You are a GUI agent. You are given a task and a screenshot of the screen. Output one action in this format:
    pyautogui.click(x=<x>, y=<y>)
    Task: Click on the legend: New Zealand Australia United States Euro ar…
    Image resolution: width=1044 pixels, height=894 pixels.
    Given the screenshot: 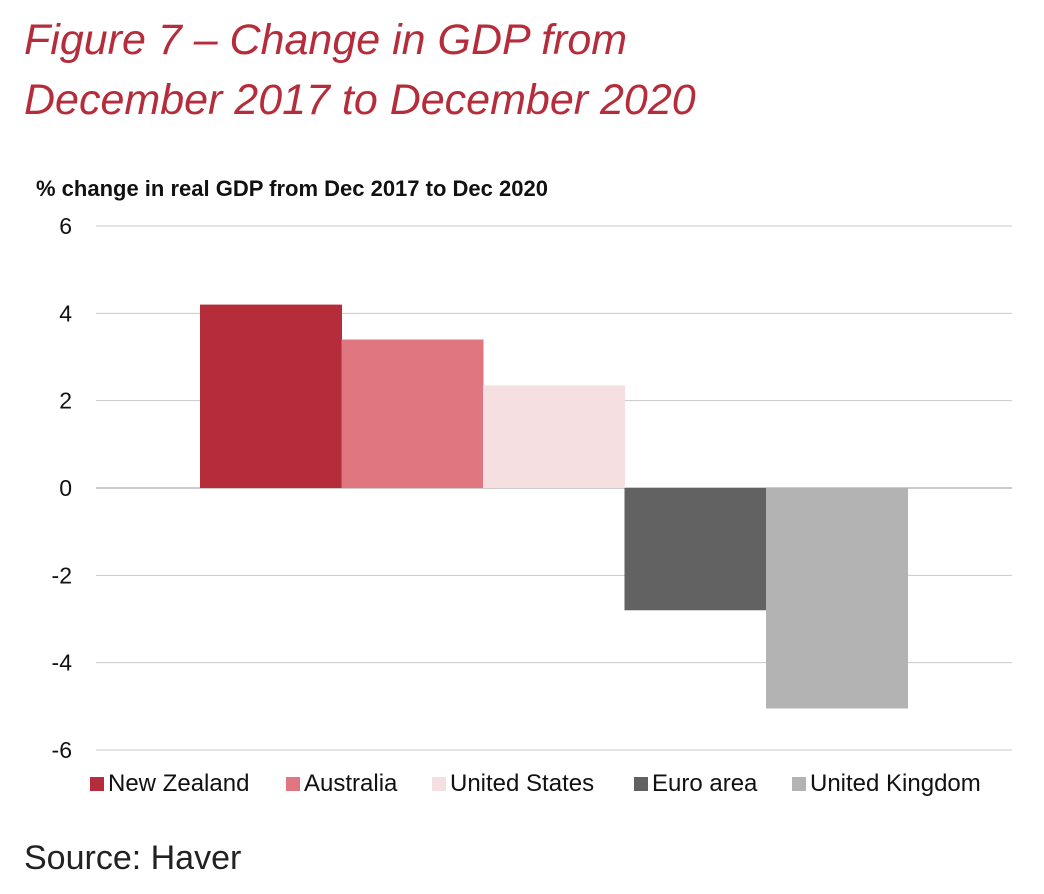 What is the action you would take?
    pyautogui.click(x=535, y=783)
    